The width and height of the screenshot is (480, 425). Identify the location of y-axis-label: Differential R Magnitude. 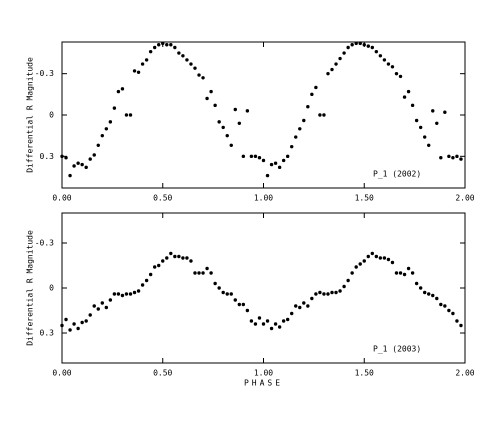
(30, 115).